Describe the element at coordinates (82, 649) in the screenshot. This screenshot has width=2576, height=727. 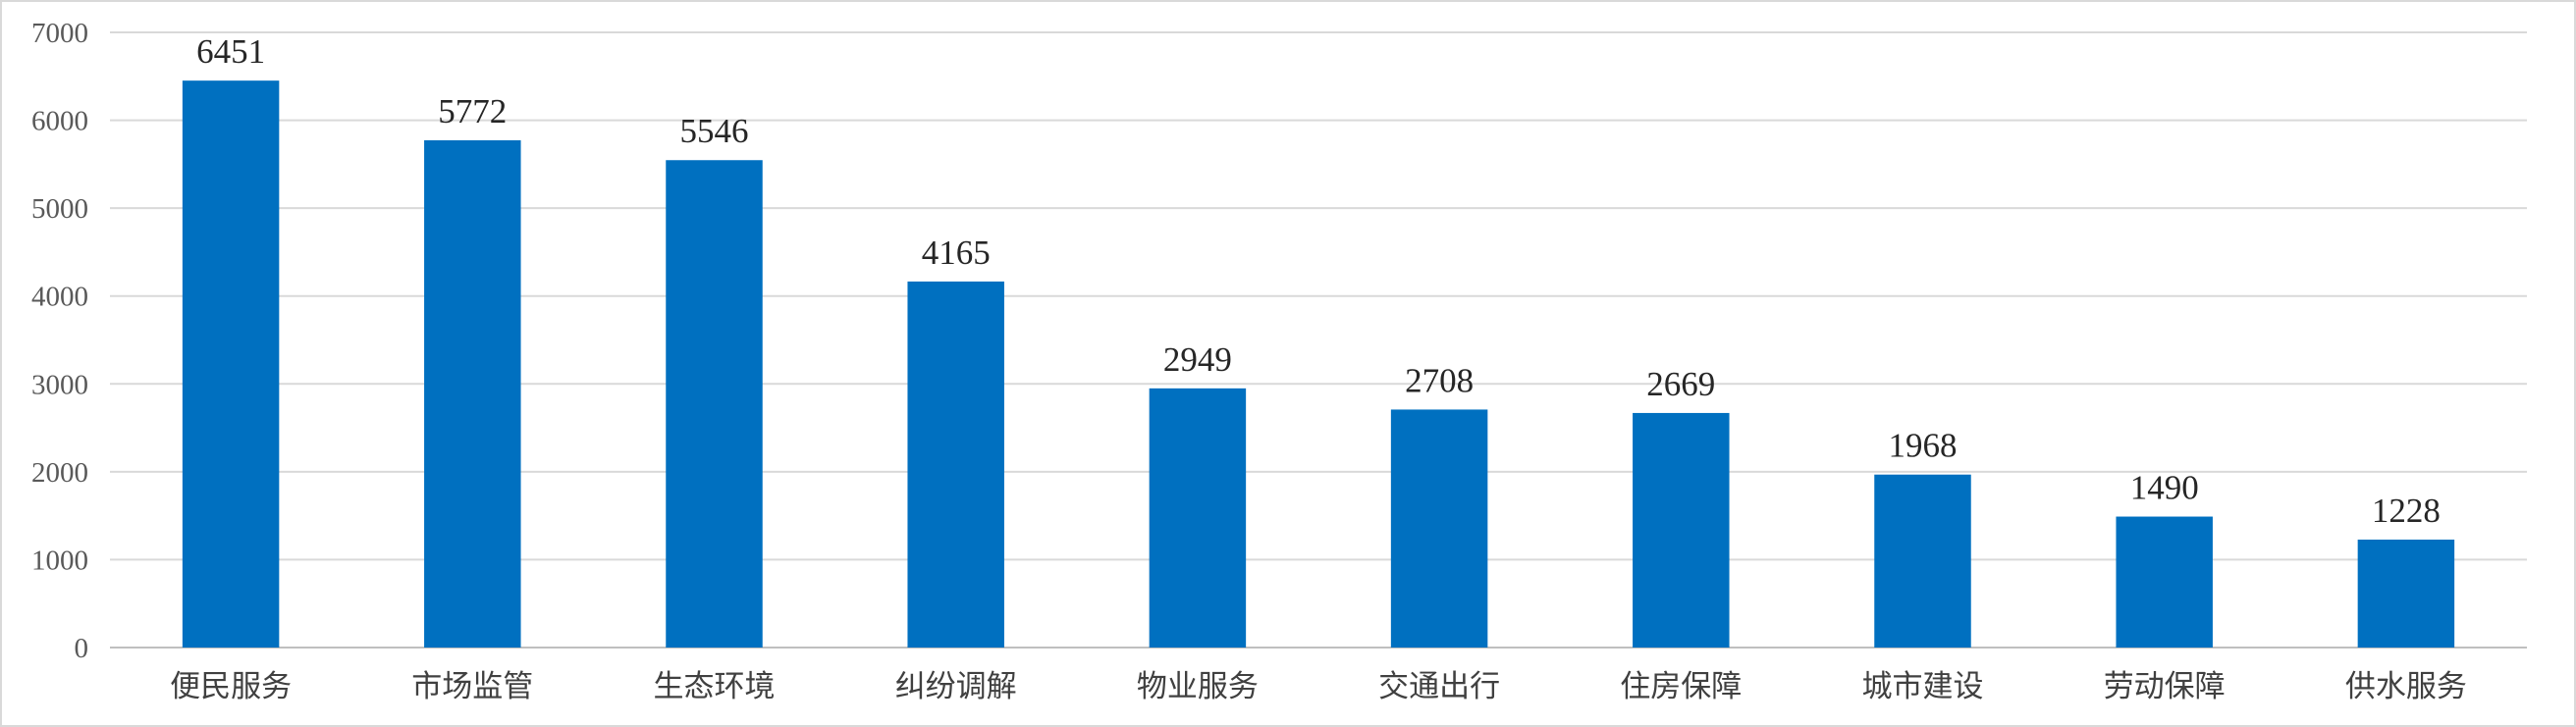
I see `y-tick-label: 0` at that location.